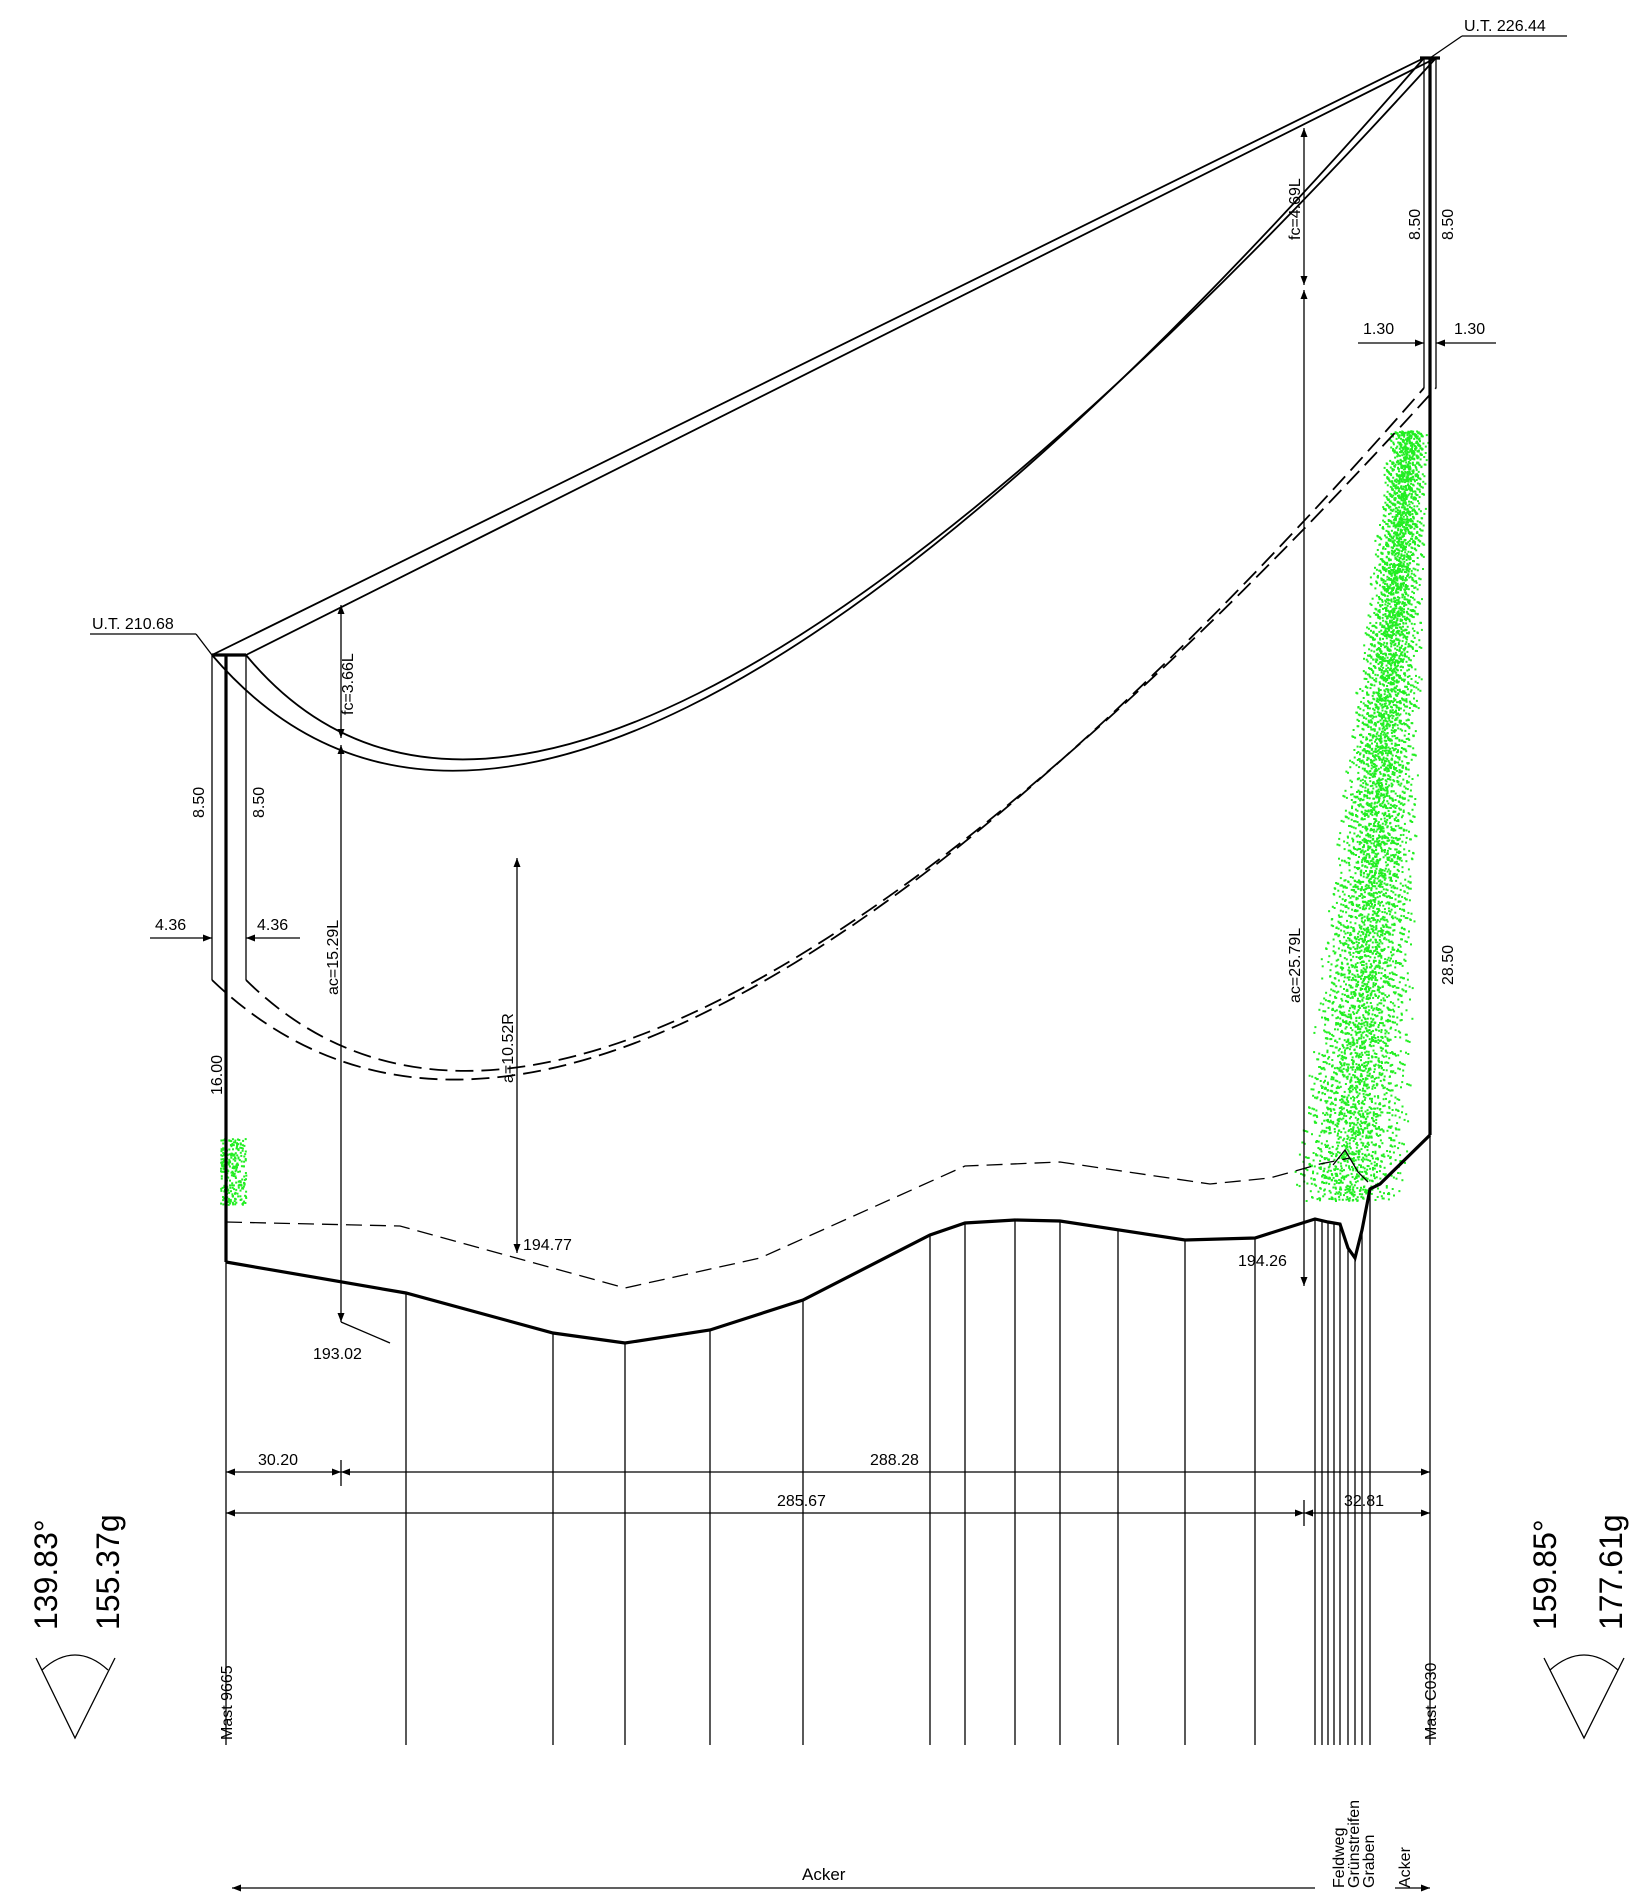 Image resolution: width=1639 pixels, height=1892 pixels. What do you see at coordinates (1545, 1574) in the screenshot?
I see `angle-degrees: 159.85°` at bounding box center [1545, 1574].